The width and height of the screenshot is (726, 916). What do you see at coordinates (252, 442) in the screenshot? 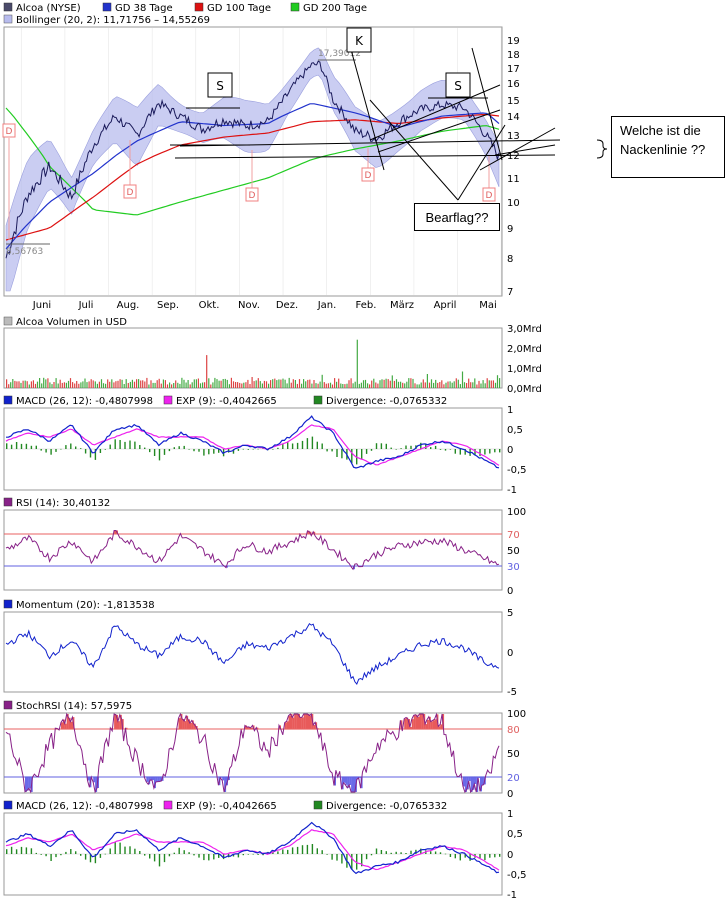
I see `macd1-macd-line` at bounding box center [252, 442].